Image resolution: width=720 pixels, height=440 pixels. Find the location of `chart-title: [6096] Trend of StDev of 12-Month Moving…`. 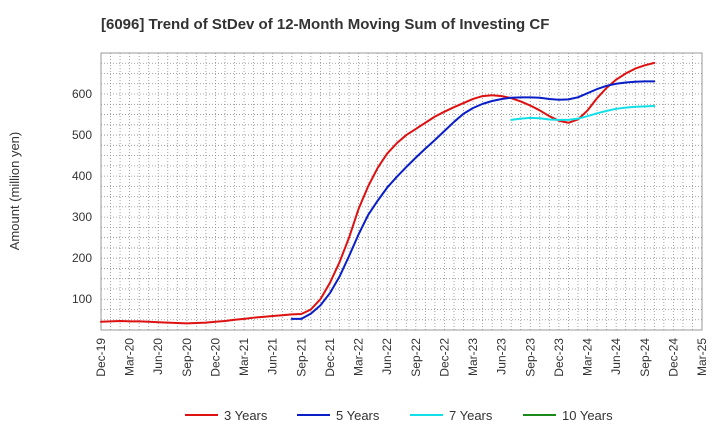

chart-title: [6096] Trend of StDev of 12-Month Moving… is located at coordinates (325, 24).